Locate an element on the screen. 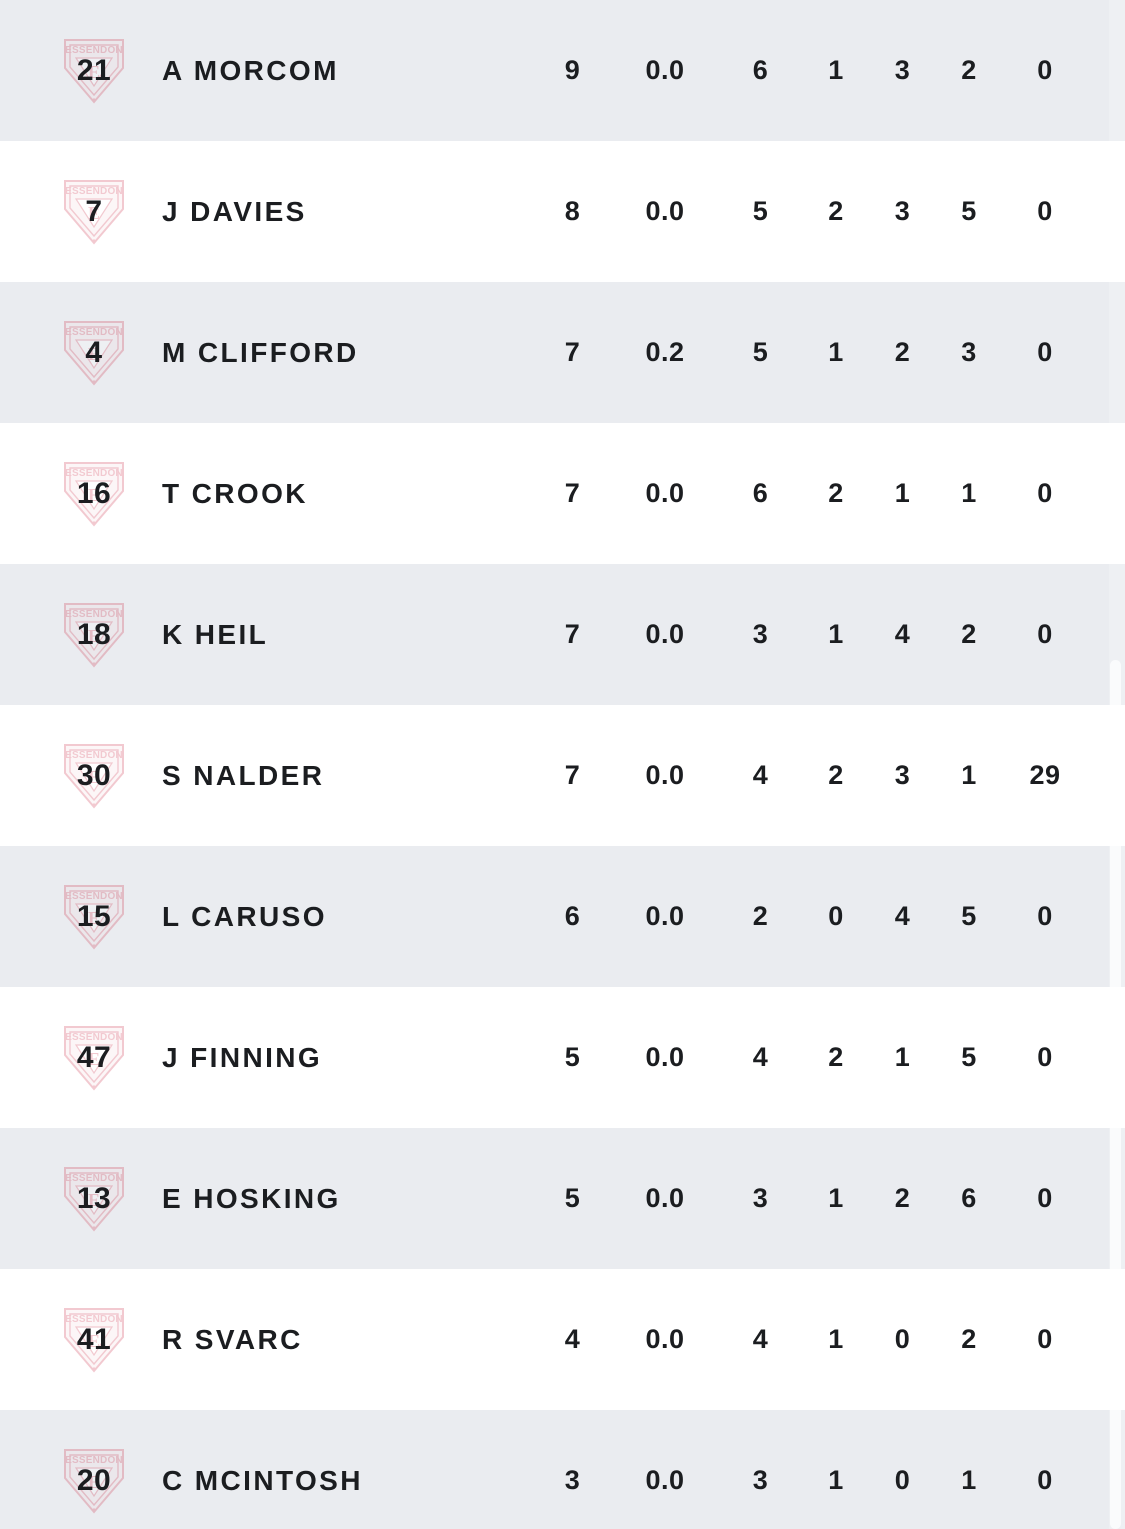 The height and width of the screenshot is (1529, 1125). player-name: C MCINTOSH is located at coordinates (262, 1480).